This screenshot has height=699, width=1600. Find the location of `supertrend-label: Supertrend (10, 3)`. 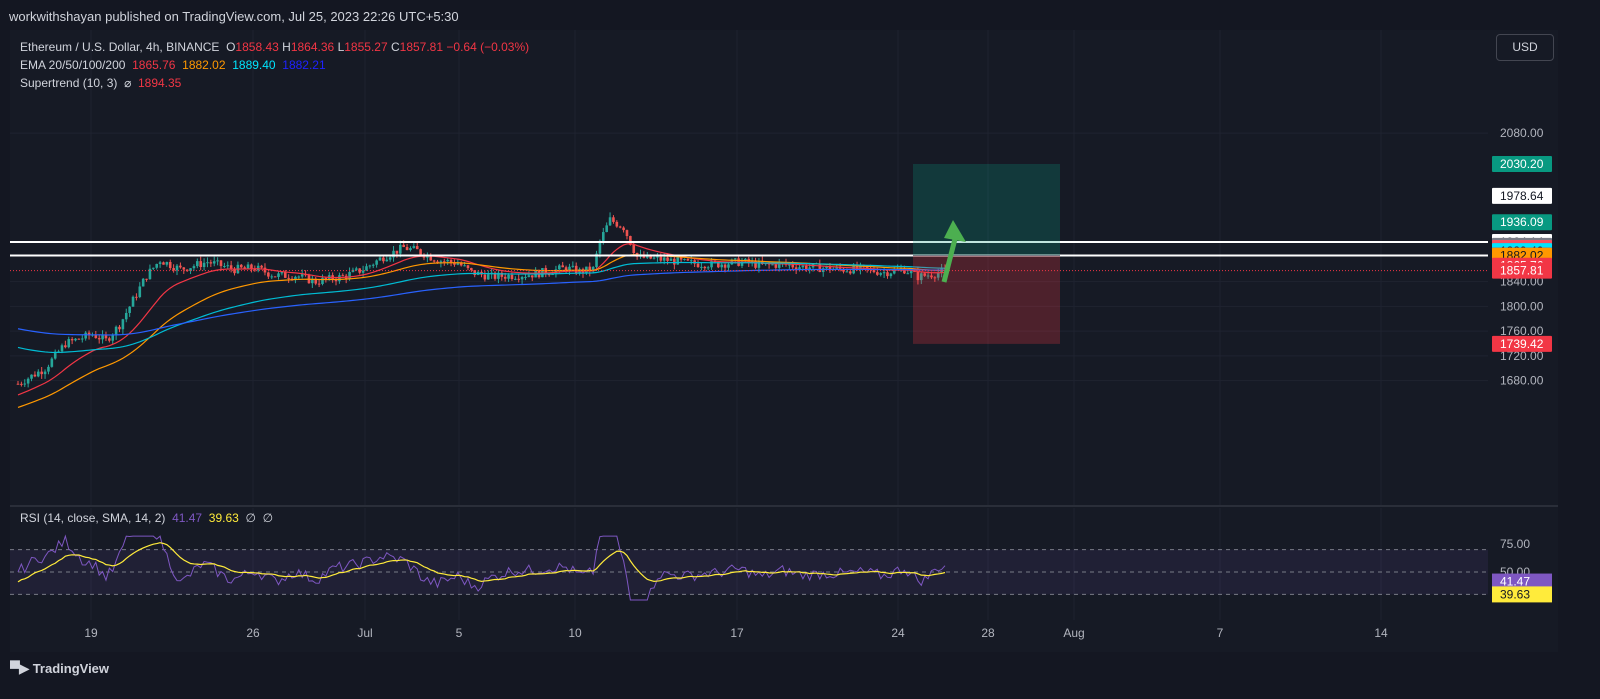

supertrend-label: Supertrend (10, 3) is located at coordinates (69, 83).